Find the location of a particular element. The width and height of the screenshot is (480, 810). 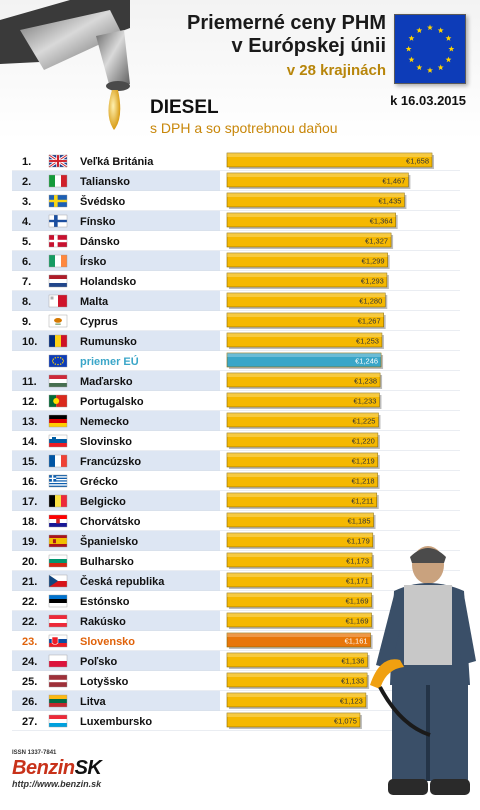

value-label: €1,169 is located at coordinates (357, 621).